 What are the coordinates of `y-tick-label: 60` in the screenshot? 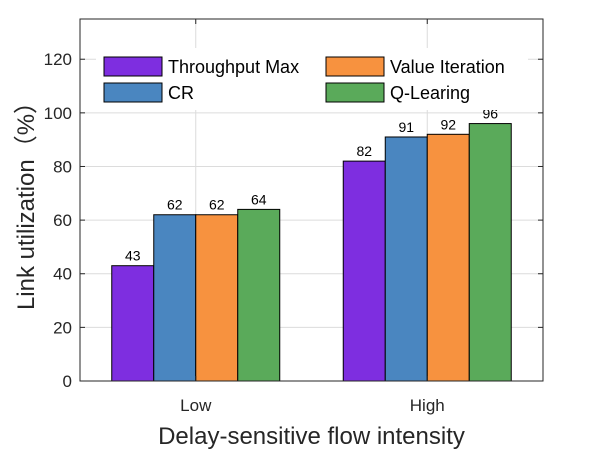 It's located at (62, 220).